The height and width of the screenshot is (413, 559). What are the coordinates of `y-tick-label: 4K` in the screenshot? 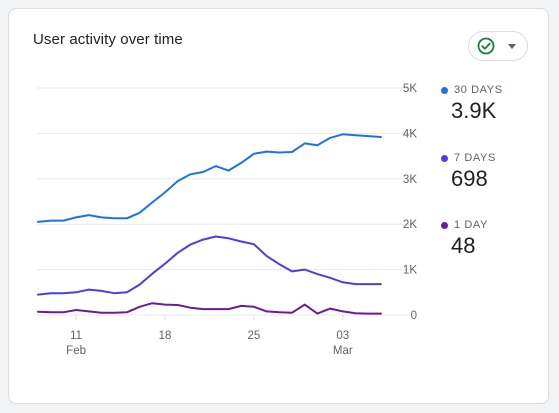 It's located at (410, 134).